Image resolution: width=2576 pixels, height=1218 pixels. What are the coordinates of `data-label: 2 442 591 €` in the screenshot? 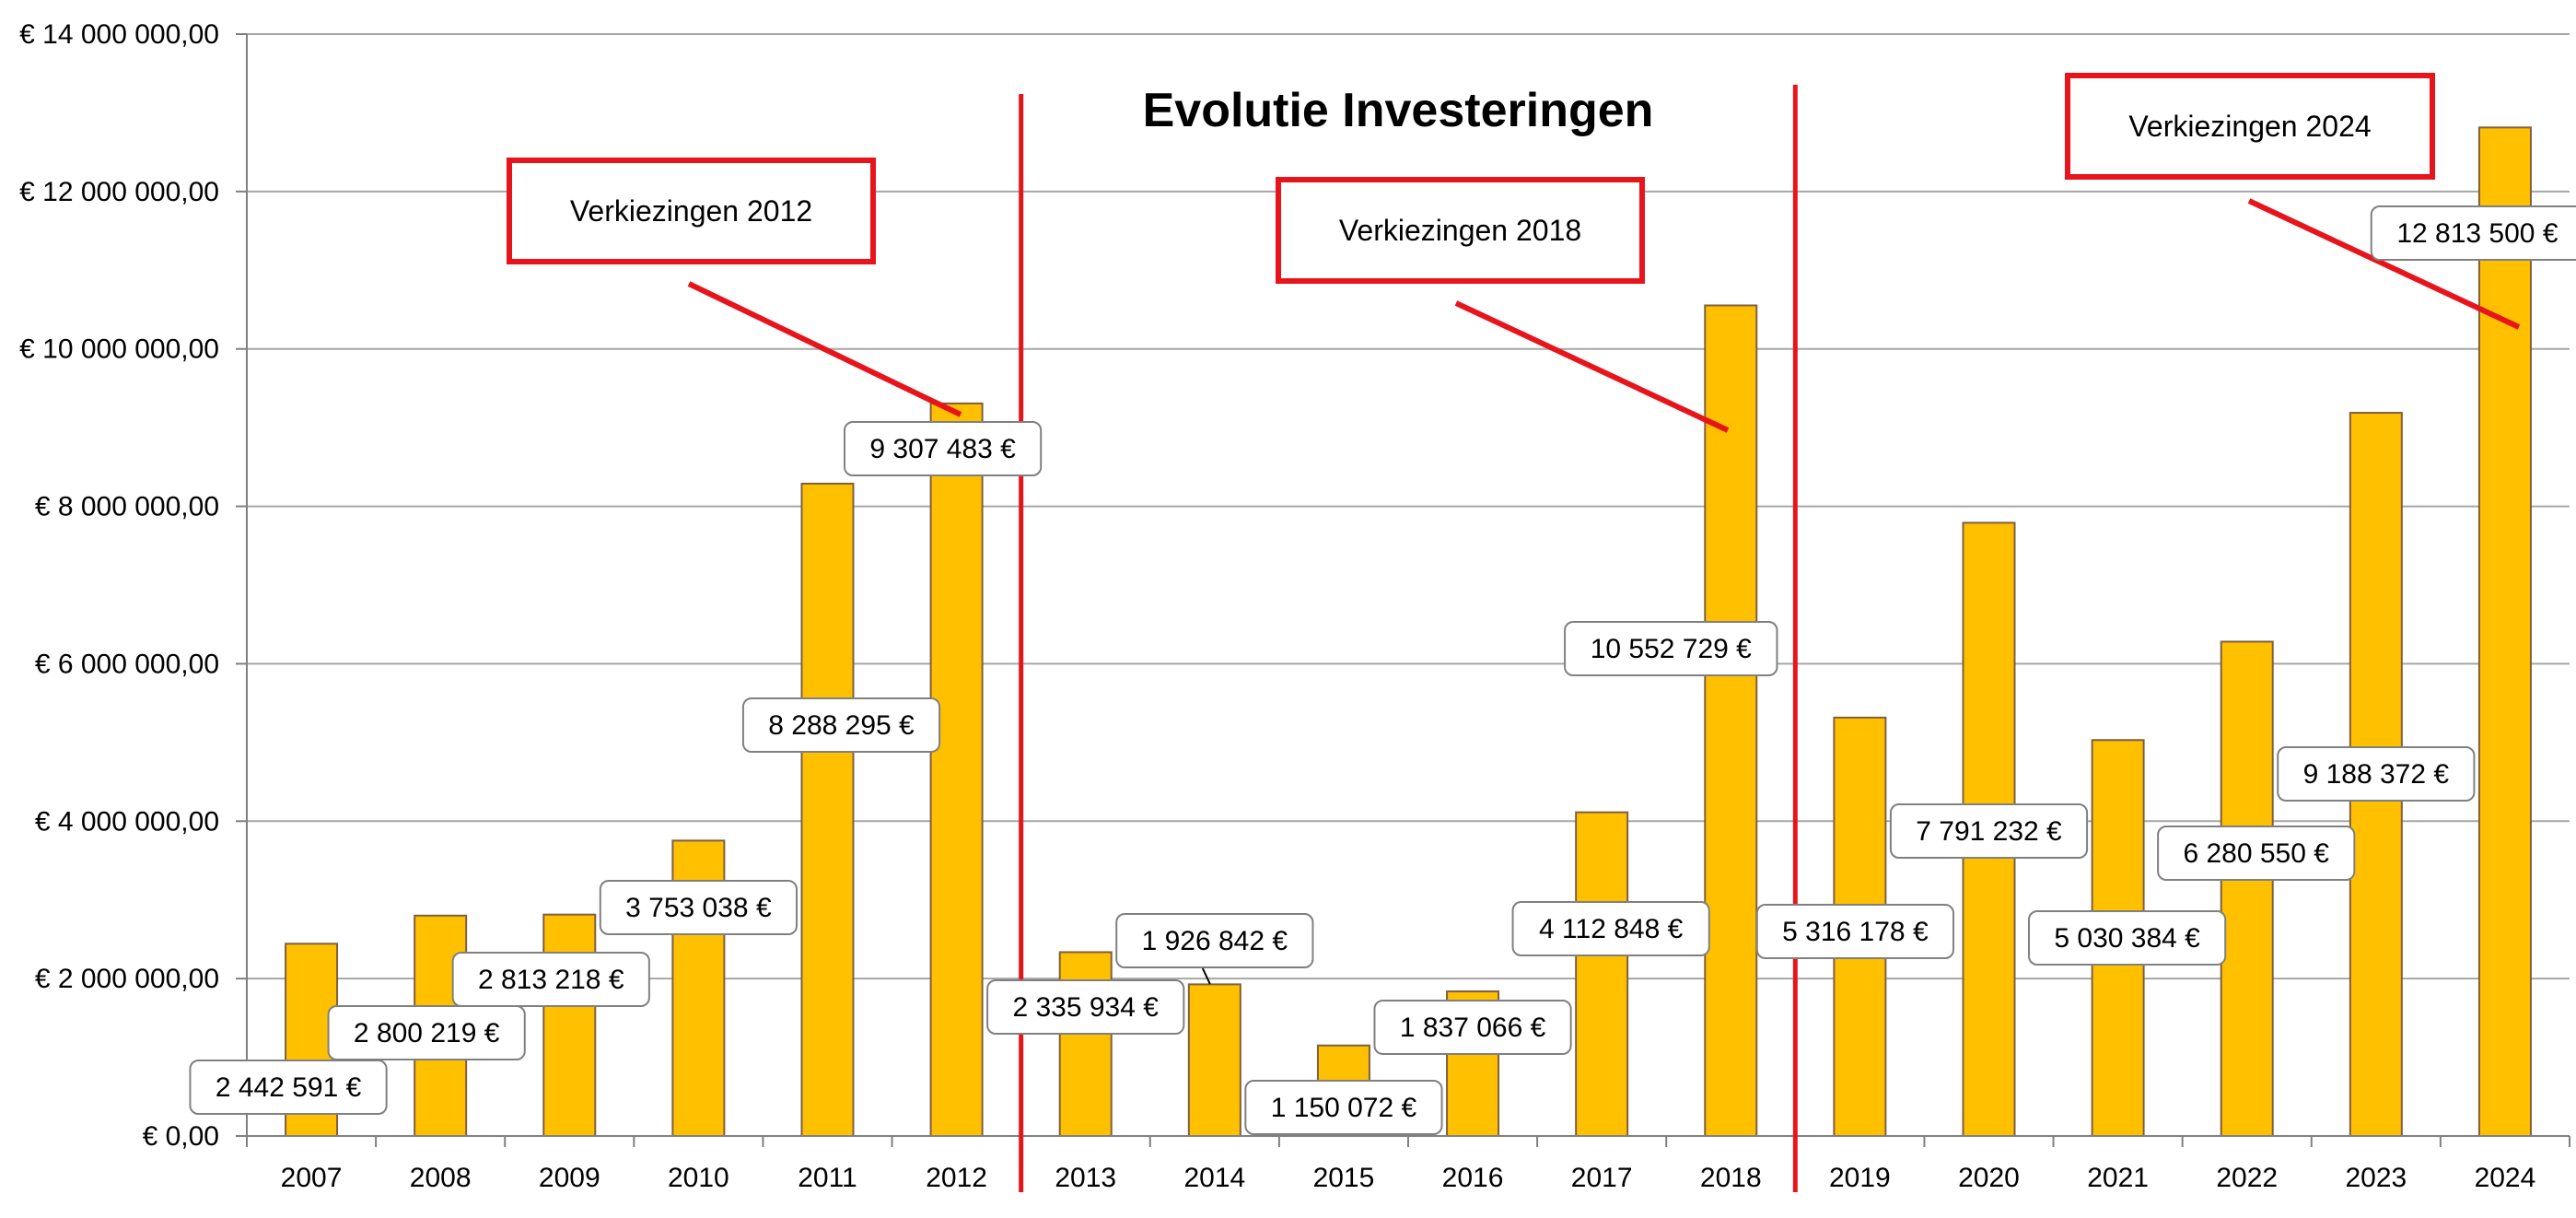 It's located at (288, 1087).